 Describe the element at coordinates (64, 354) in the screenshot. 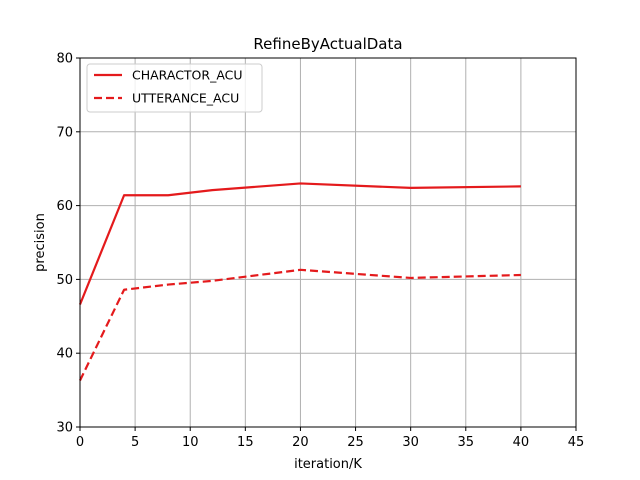

I see `y-tick-label: 40` at that location.